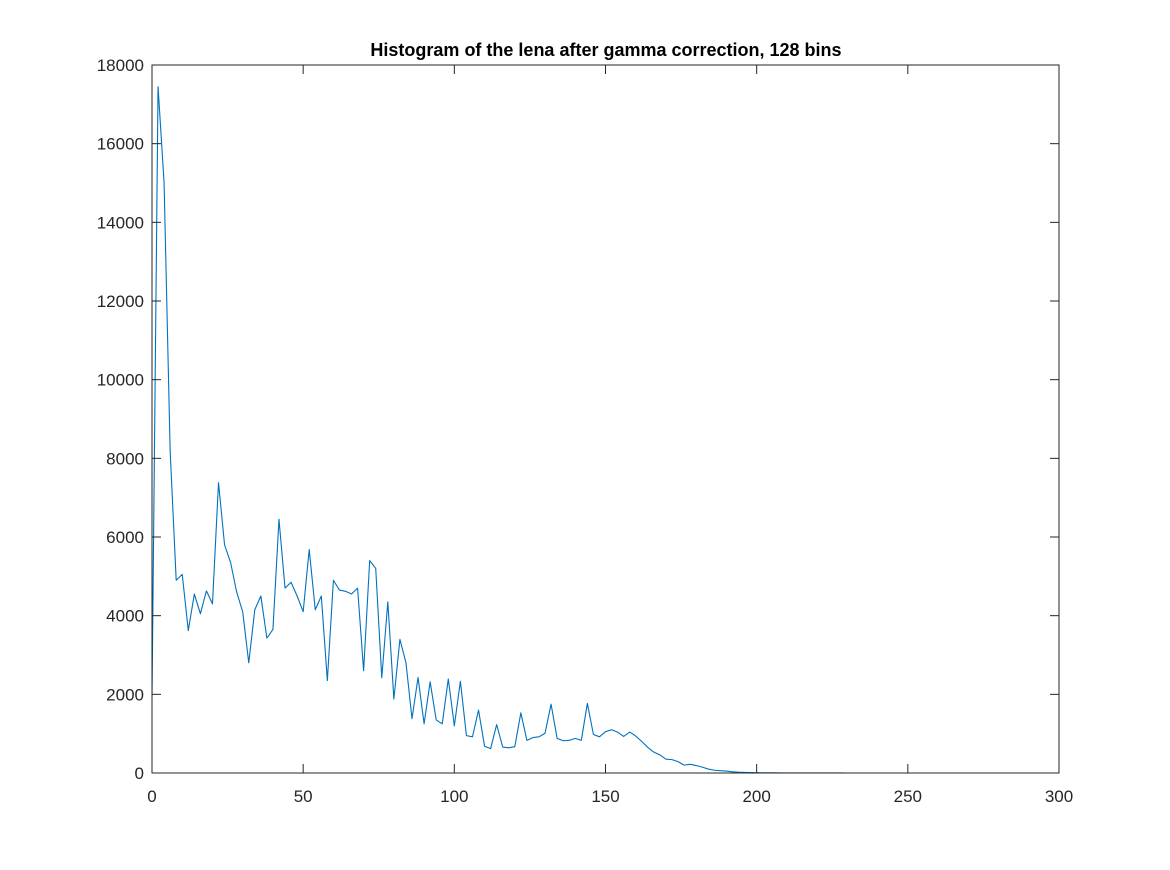 This screenshot has height=870, width=1170. I want to click on y-tick-label: 14000, so click(120, 222).